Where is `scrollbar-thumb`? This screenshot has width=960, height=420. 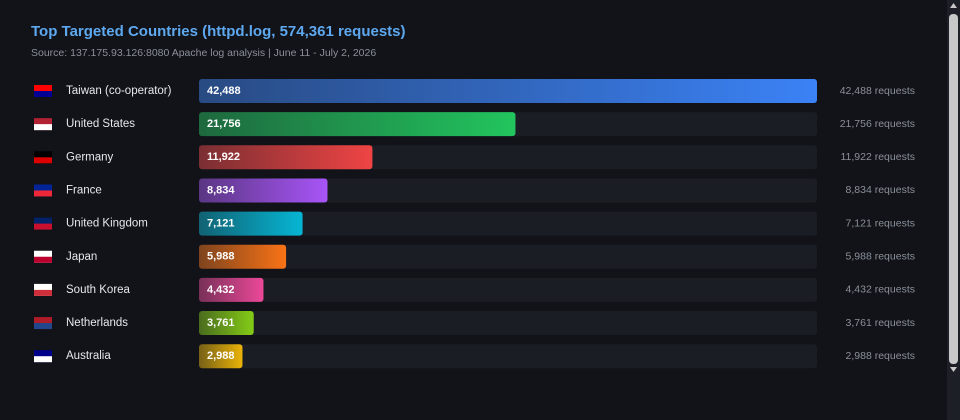 scrollbar-thumb is located at coordinates (953, 189).